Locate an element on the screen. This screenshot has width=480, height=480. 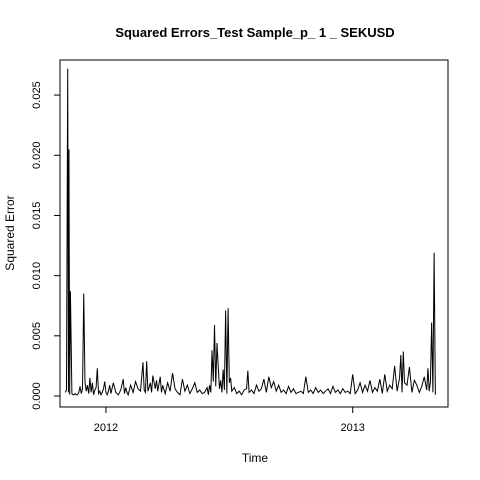
y-tick-label: 0.015 is located at coordinates (37, 216).